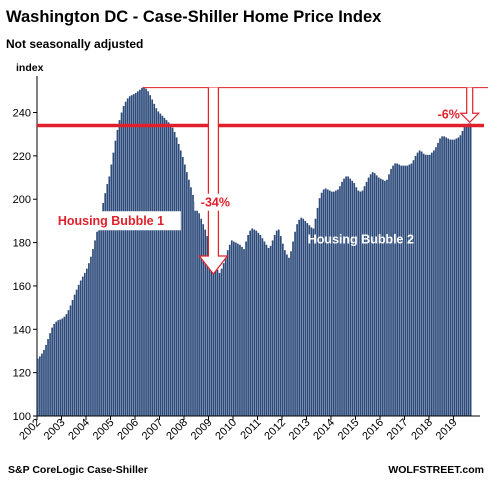 The width and height of the screenshot is (490, 482). I want to click on x-tick-label: 2008, so click(177, 430).